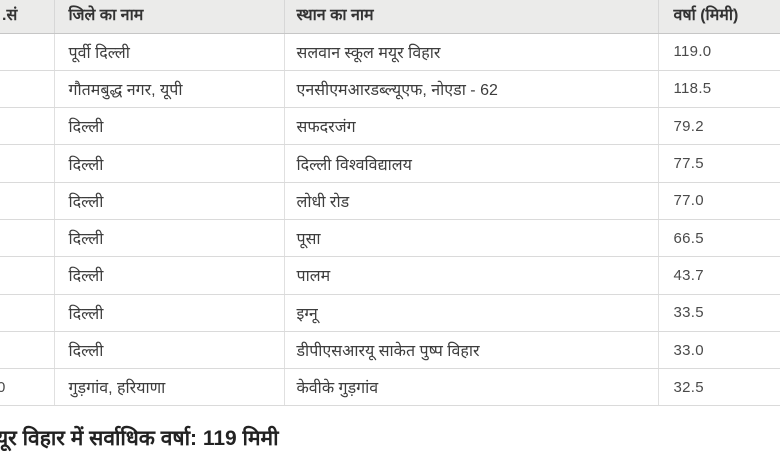 This screenshot has width=780, height=470. Describe the element at coordinates (719, 52) in the screenshot. I see `rainfall-cell: 119.0` at that location.